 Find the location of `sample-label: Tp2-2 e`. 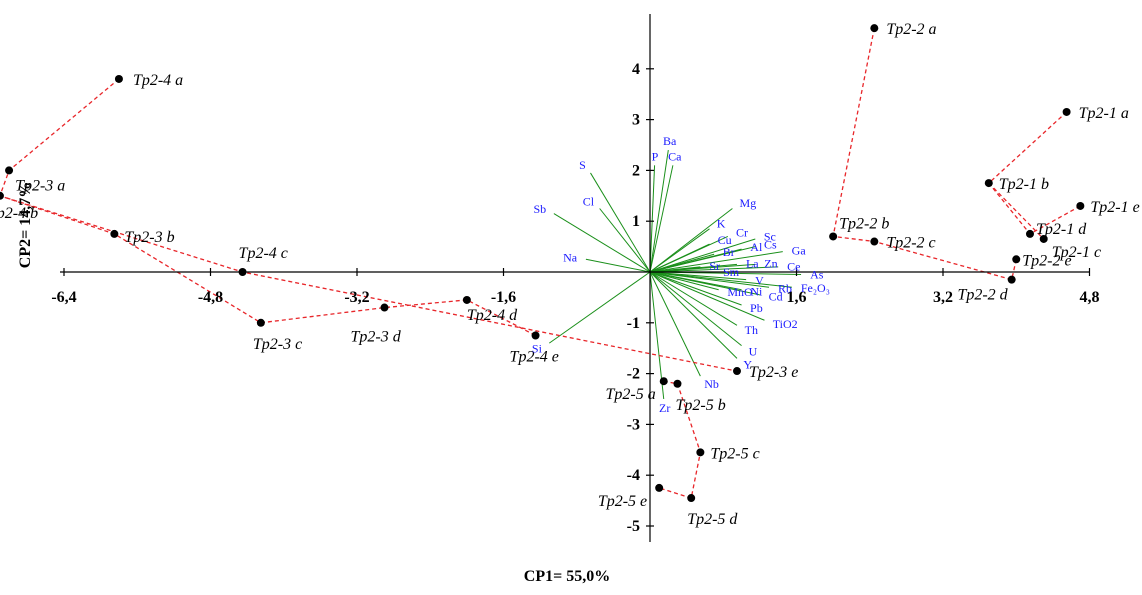

sample-label: Tp2-2 e is located at coordinates (1046, 260).